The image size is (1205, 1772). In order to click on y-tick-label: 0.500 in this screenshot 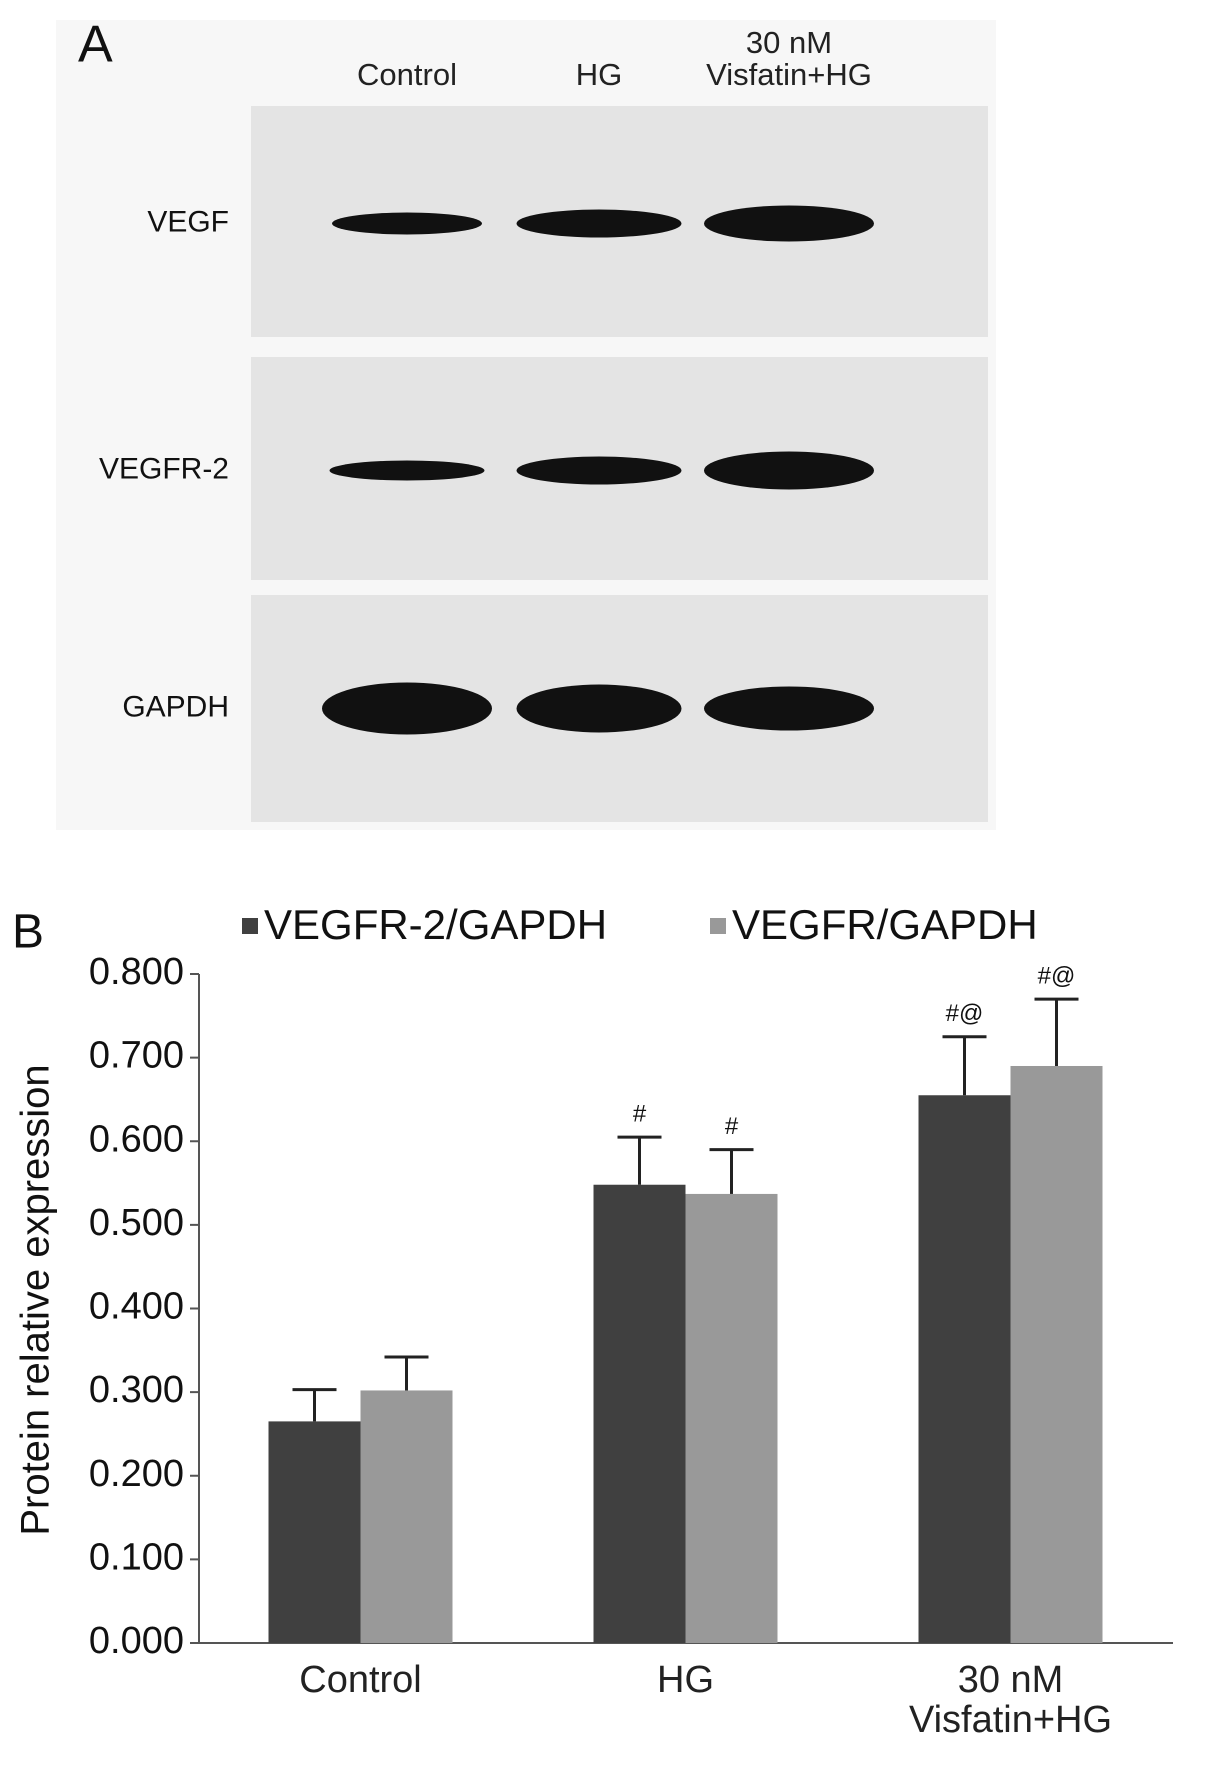, I will do `click(136, 1223)`.